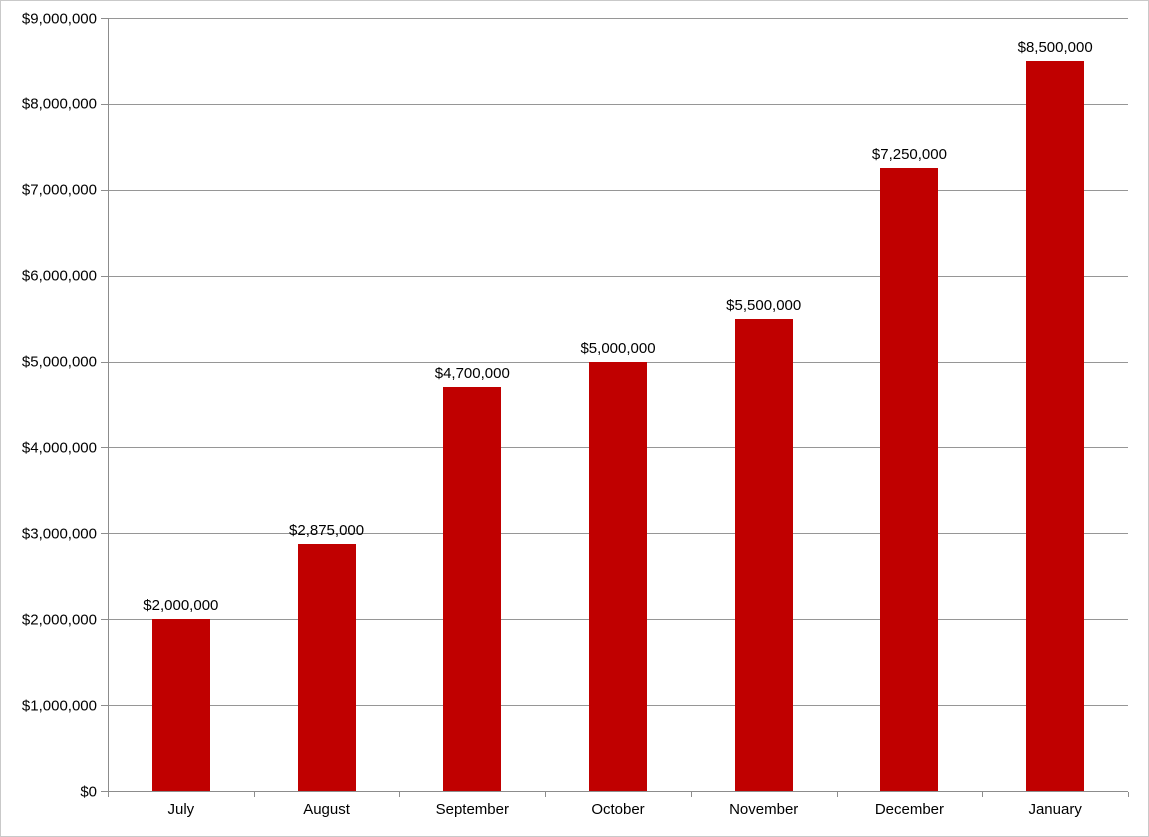  Describe the element at coordinates (618, 348) in the screenshot. I see `bar-value-label: $5,000,000` at that location.